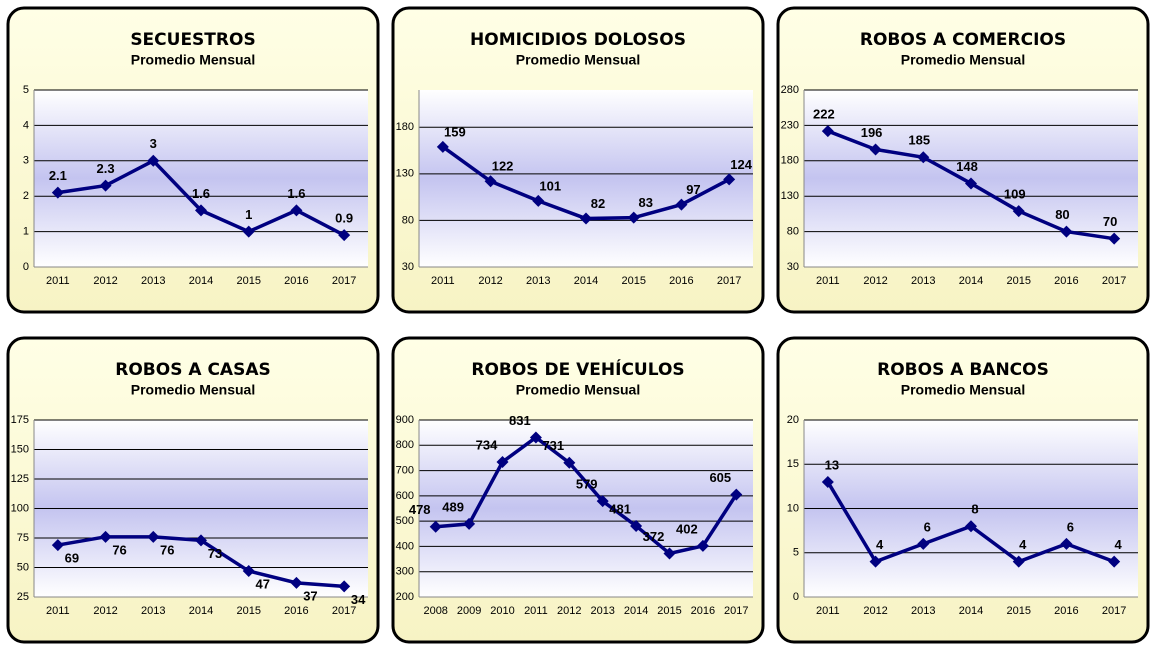 The height and width of the screenshot is (652, 1156). What do you see at coordinates (20, 420) in the screenshot?
I see `y-tick-label: 175` at bounding box center [20, 420].